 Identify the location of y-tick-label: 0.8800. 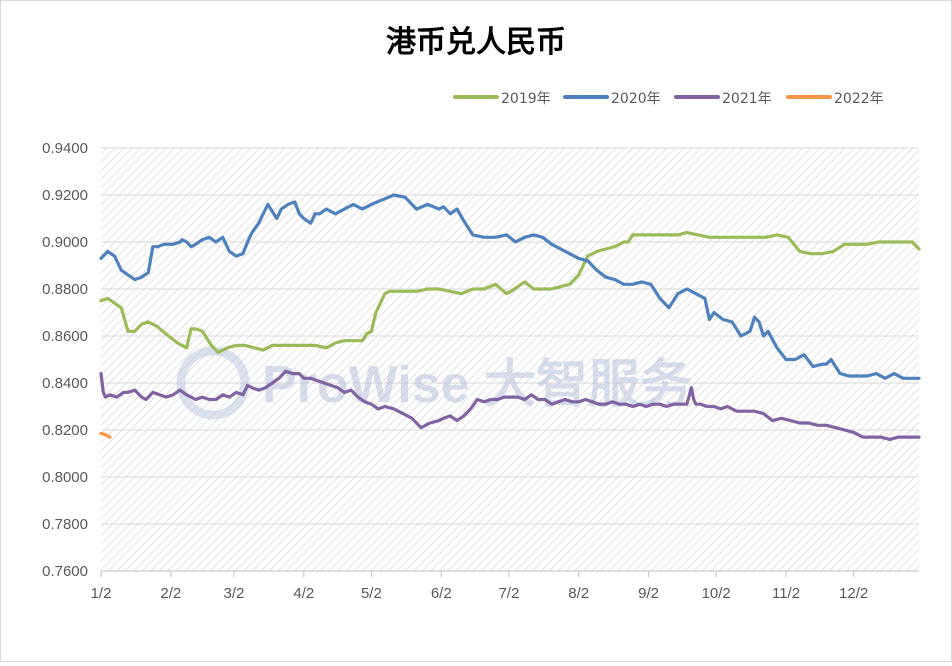
(65, 289).